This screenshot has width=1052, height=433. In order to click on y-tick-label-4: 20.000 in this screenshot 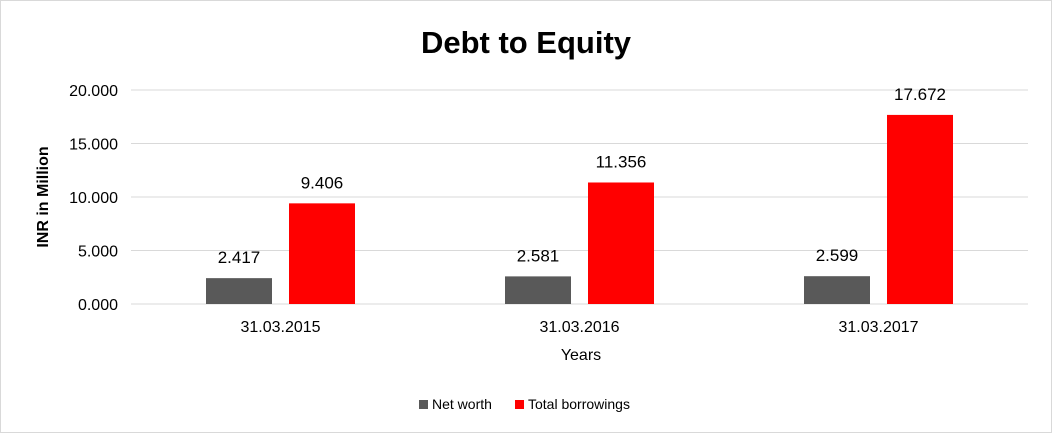, I will do `click(93, 91)`.